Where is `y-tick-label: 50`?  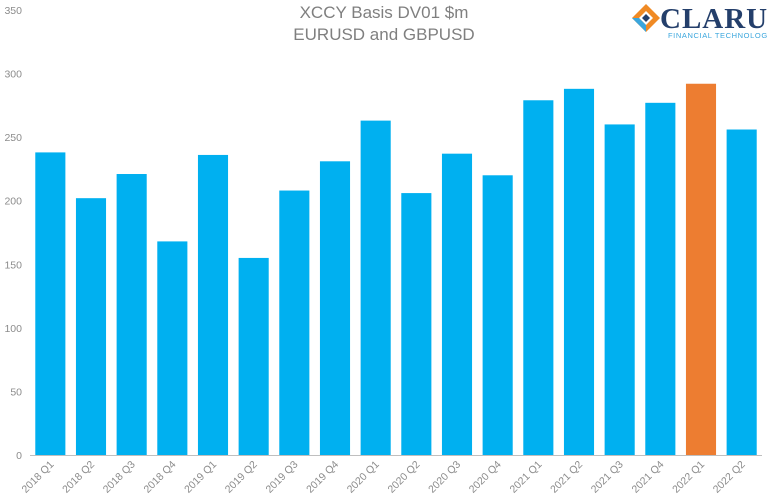 y-tick-label: 50 is located at coordinates (16, 392).